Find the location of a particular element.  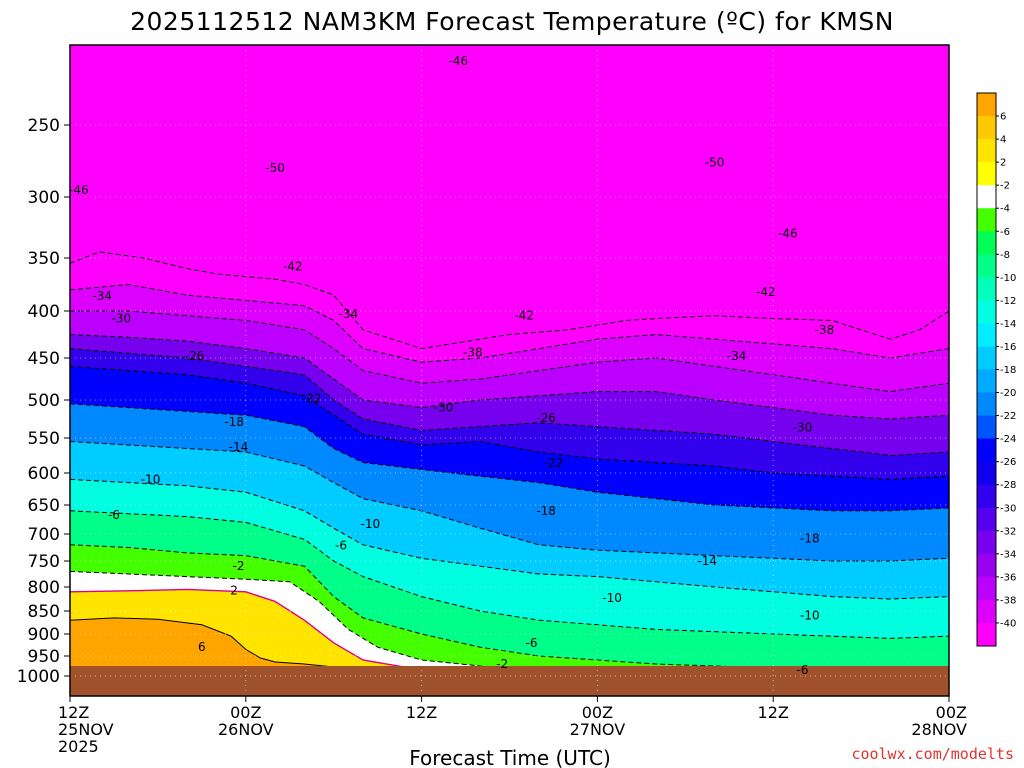

ground-fill is located at coordinates (509, 681).